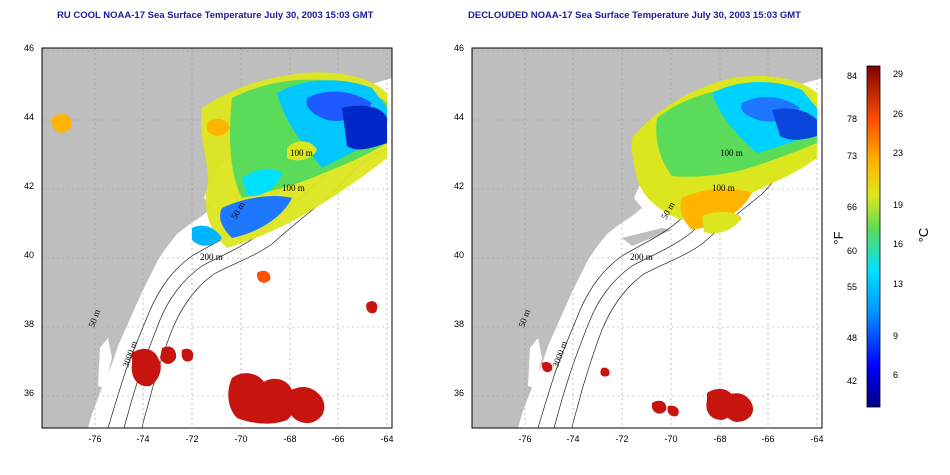  Describe the element at coordinates (289, 439) in the screenshot. I see `x-tick-68-left: -68` at that location.